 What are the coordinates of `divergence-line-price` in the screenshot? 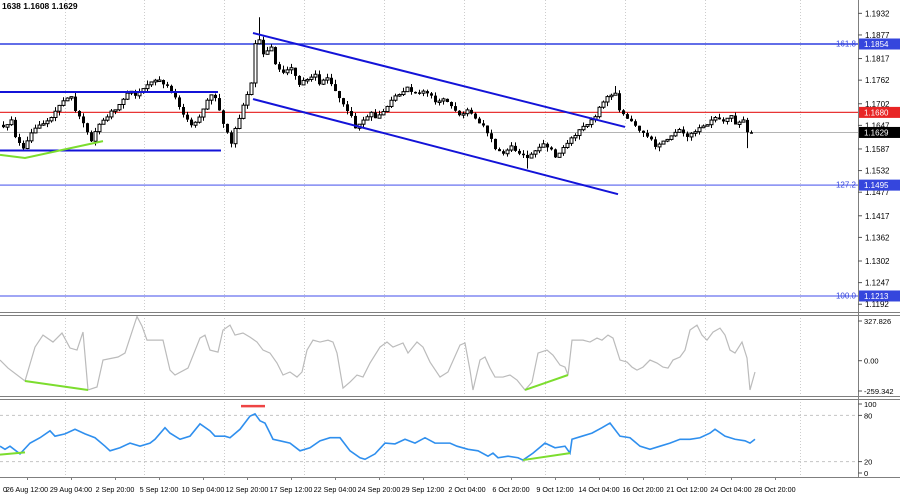 It's located at (52, 150).